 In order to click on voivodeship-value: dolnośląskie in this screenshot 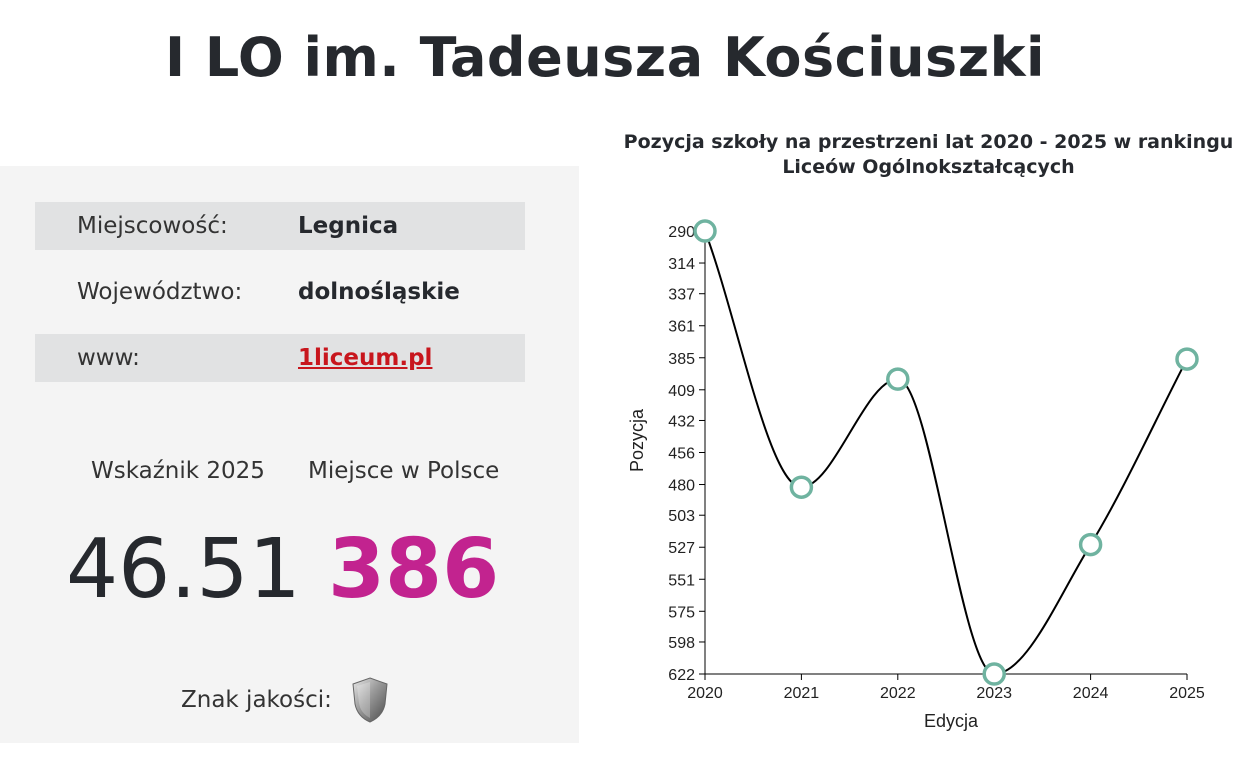, I will do `click(379, 292)`.